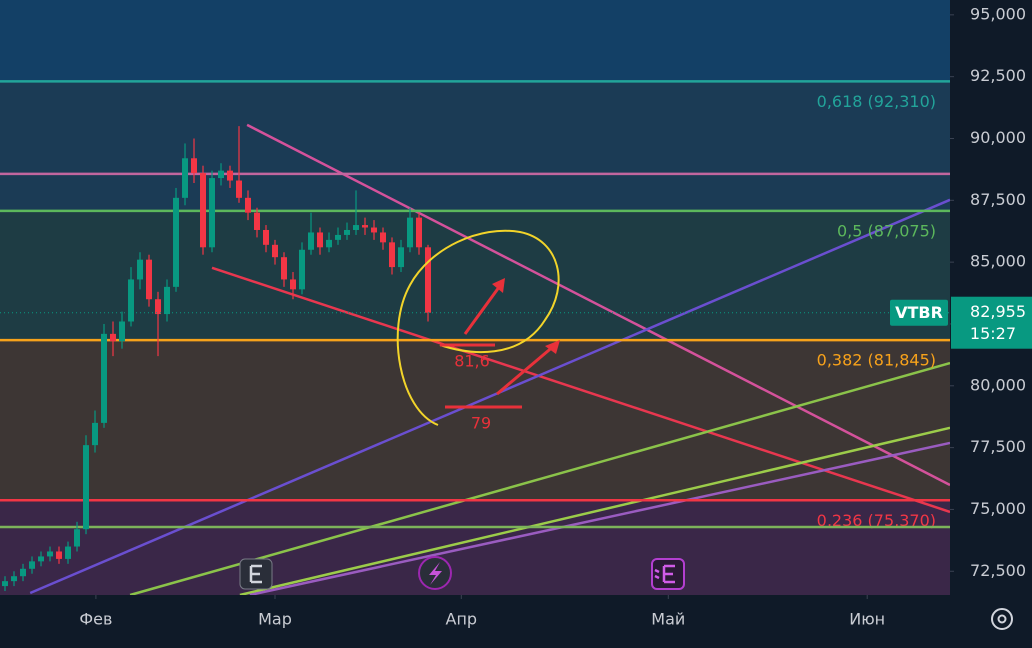 The image size is (1032, 648). I want to click on y-tick-label: 80,000, so click(998, 384).